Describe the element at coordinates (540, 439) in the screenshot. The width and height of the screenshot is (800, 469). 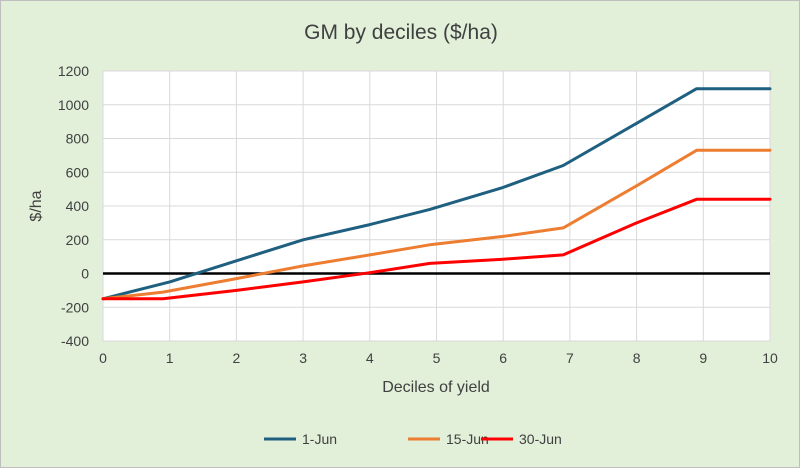
I see `legend-label-2: 30-Jun` at that location.